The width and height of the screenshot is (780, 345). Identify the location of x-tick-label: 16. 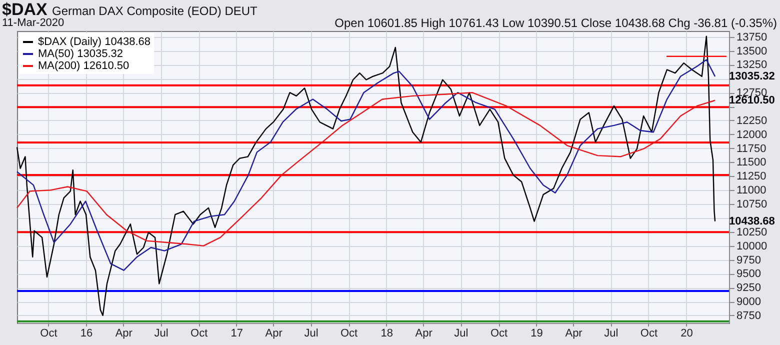
(86, 334).